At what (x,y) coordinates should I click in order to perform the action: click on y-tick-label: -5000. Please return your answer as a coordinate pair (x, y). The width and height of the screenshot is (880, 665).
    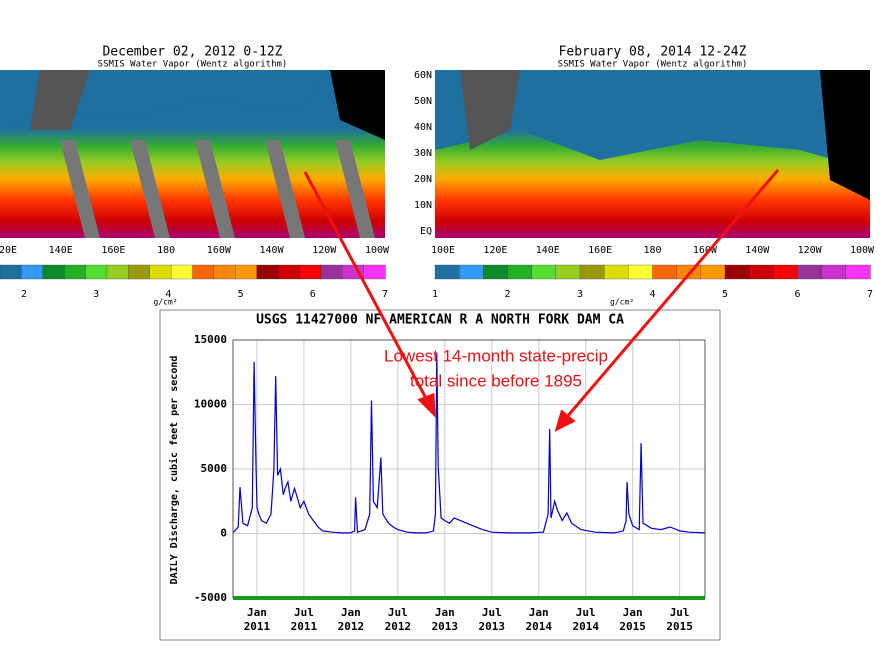
    Looking at the image, I should click on (210, 597).